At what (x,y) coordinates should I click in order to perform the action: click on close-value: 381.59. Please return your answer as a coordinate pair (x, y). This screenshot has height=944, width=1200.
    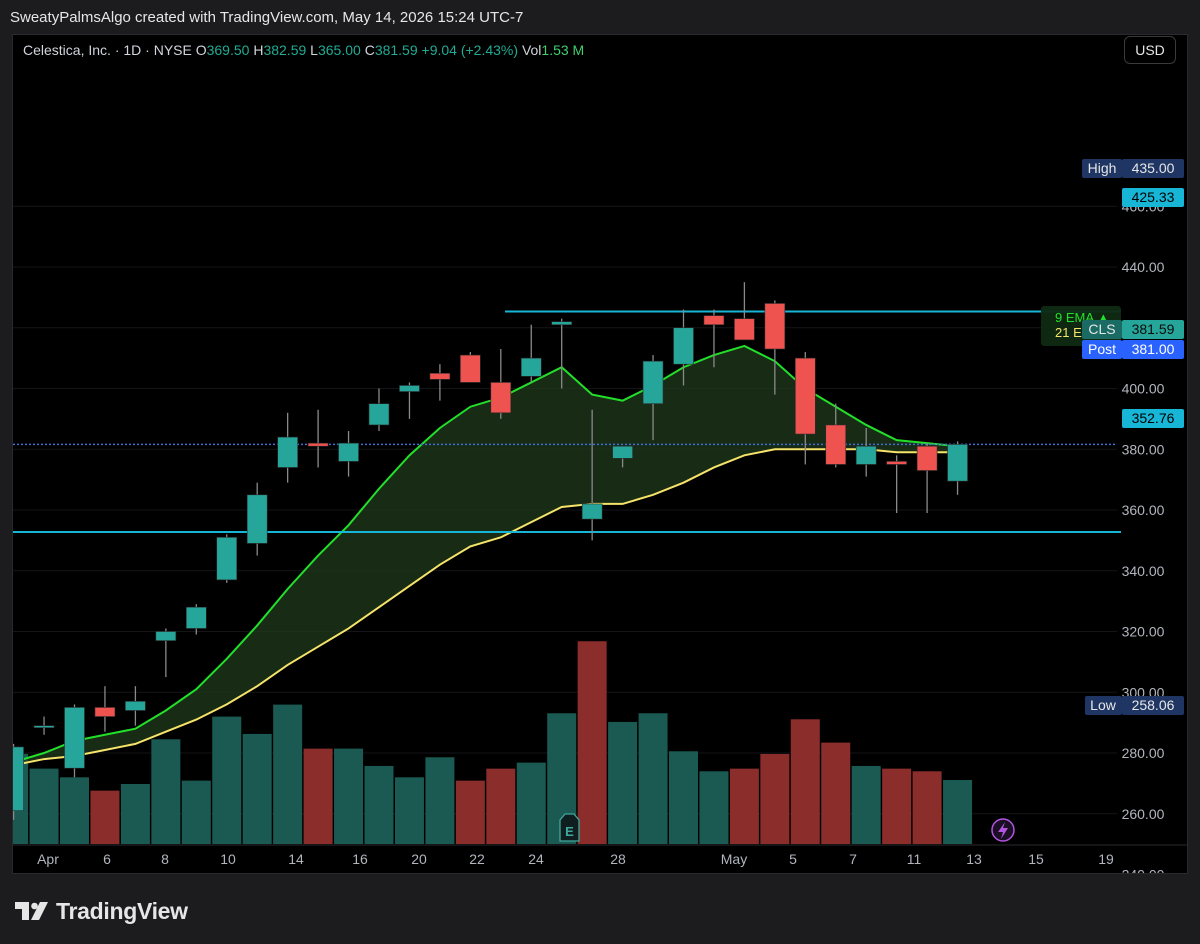
    Looking at the image, I should click on (396, 50).